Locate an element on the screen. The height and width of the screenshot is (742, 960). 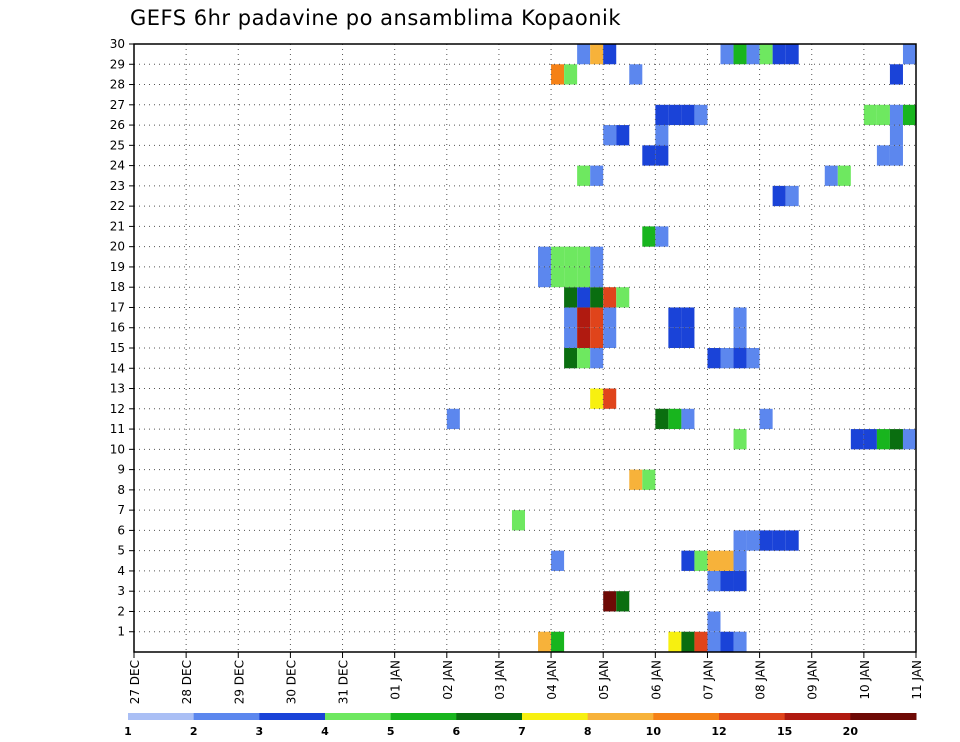
y-tick-label: 28 is located at coordinates (117, 85).